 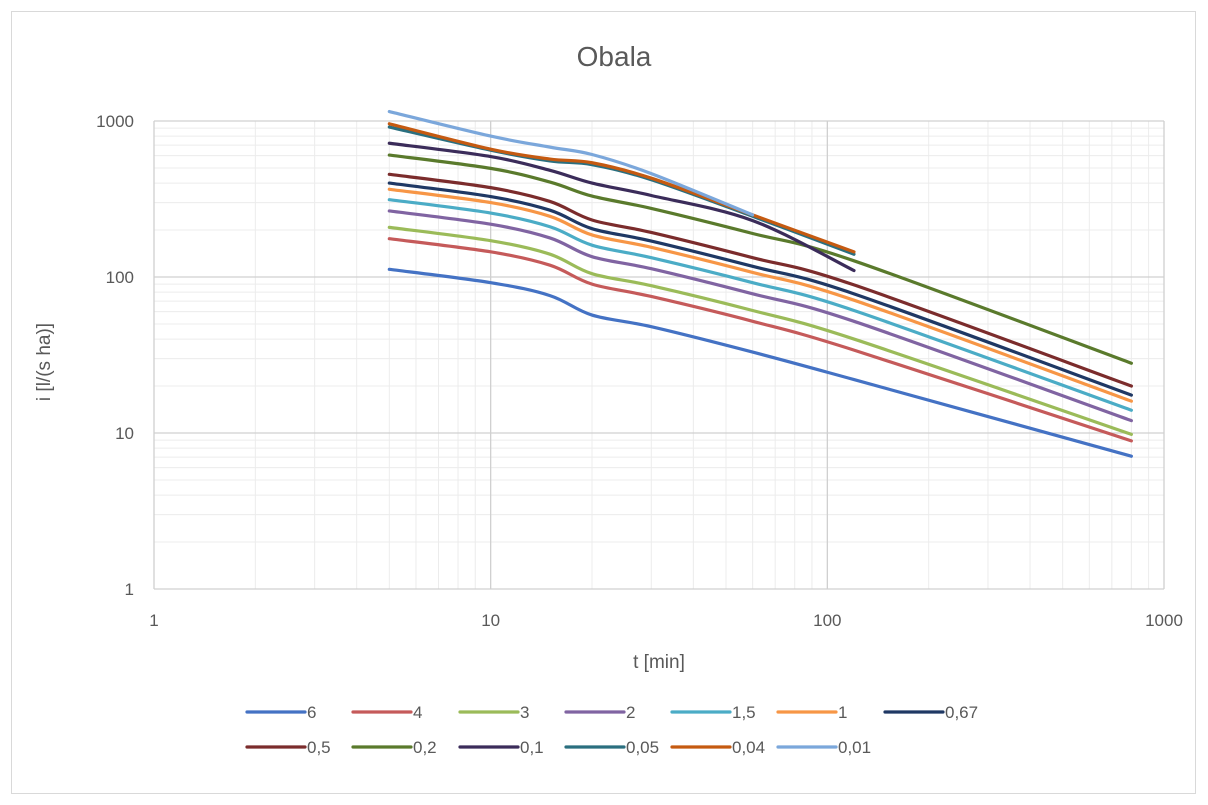 What do you see at coordinates (524, 712) in the screenshot?
I see `legend-label: 3` at bounding box center [524, 712].